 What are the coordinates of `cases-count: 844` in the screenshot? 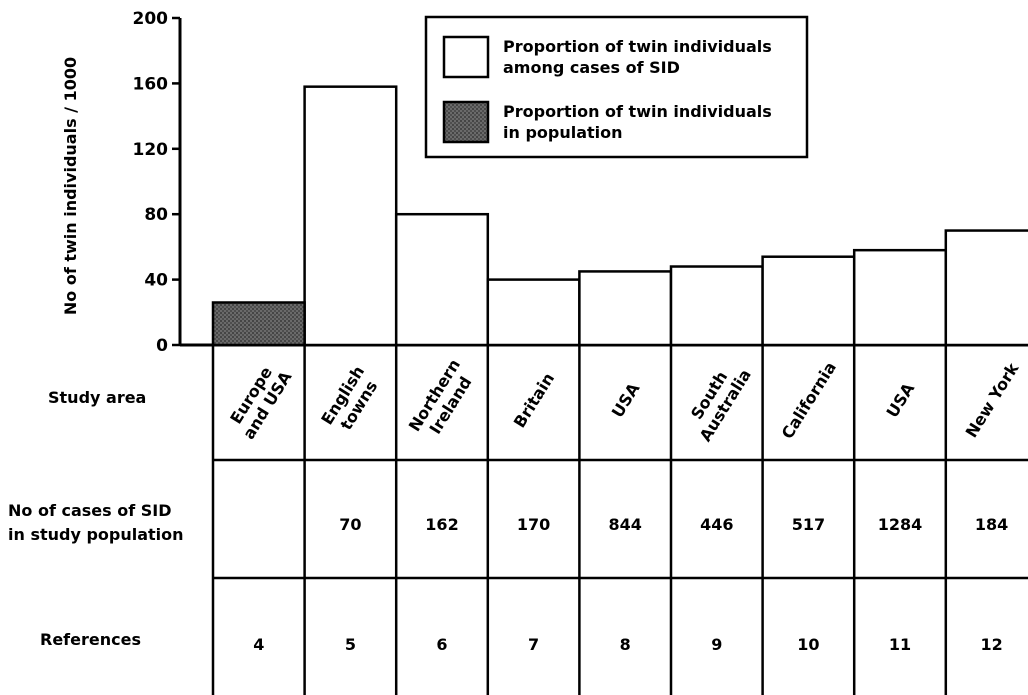 It's located at (624, 524).